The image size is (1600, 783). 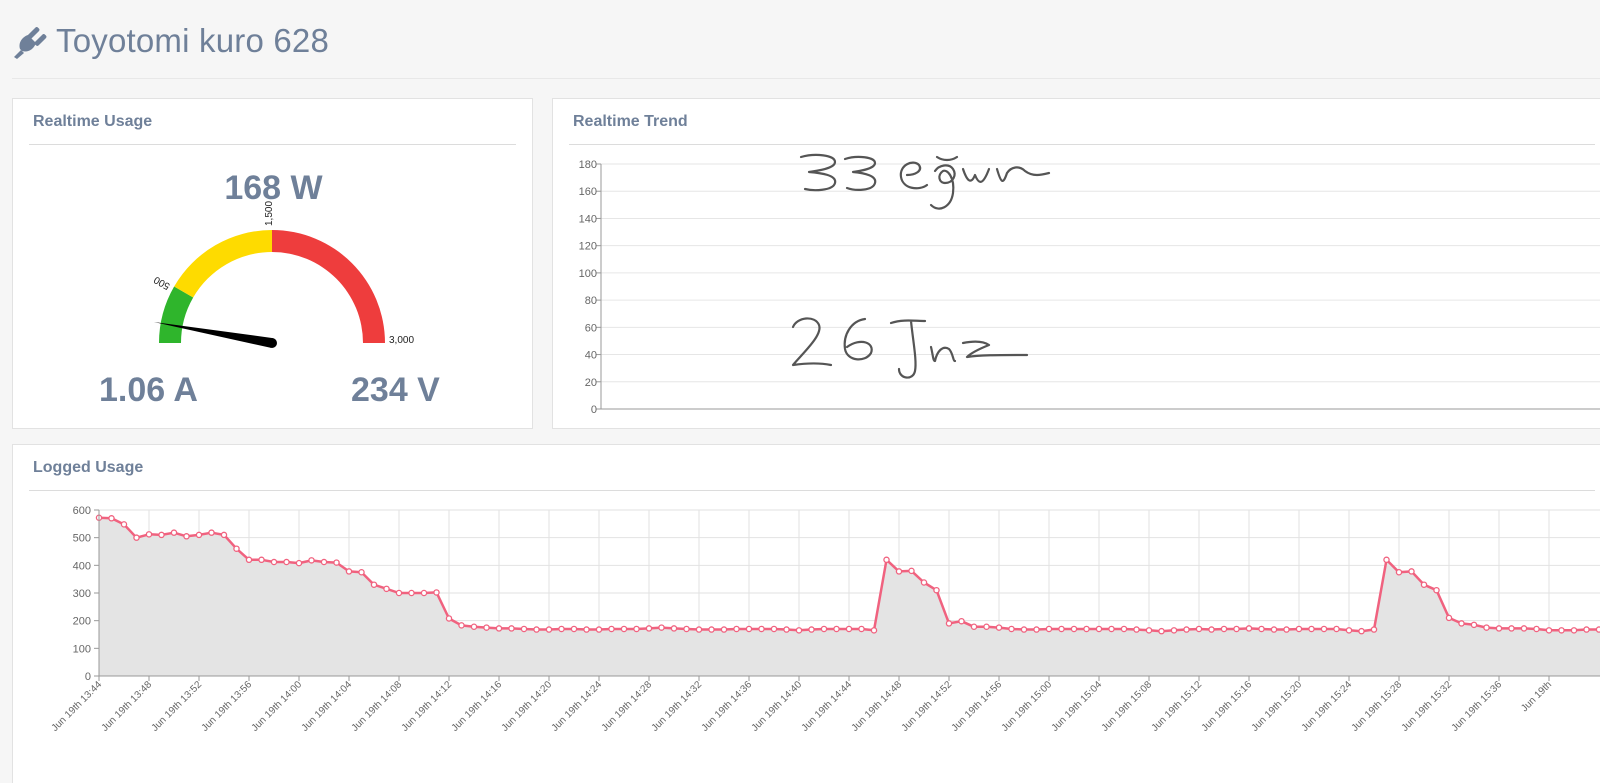 I want to click on x-tick-label: Jun 19th 15:24, so click(x=1327, y=706).